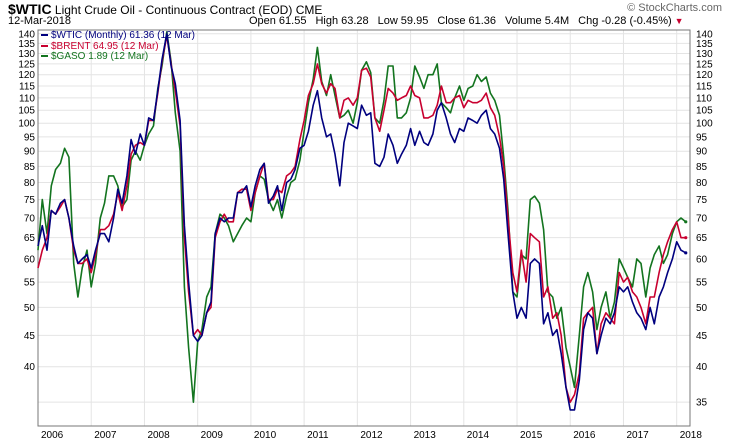  What do you see at coordinates (704, 34) in the screenshot?
I see `y-tick-label-right: 140` at bounding box center [704, 34].